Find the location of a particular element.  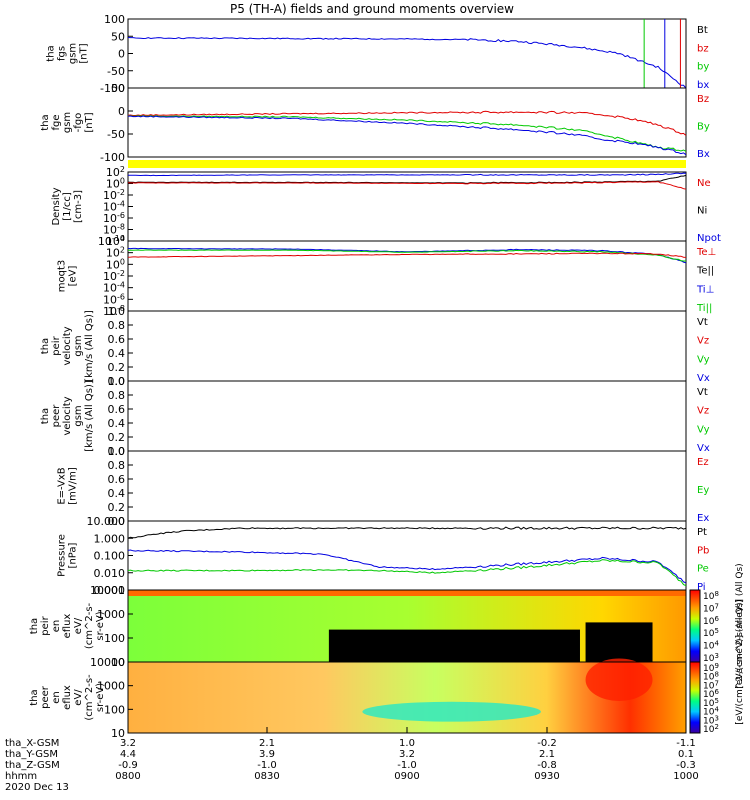

xaxis-value: -0.3 is located at coordinates (686, 765).